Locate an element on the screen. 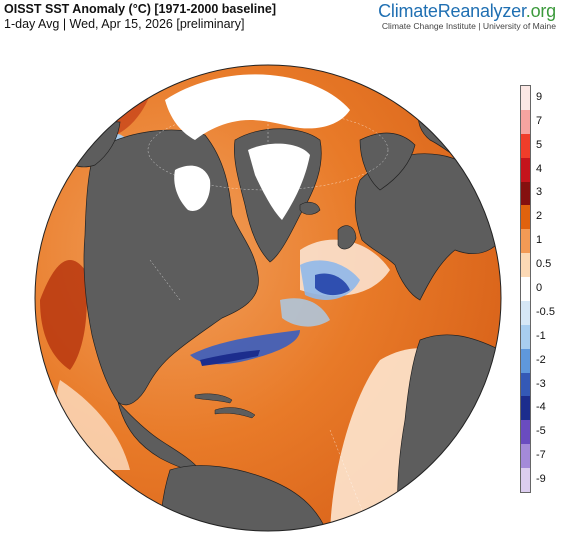  legend-label: -4 is located at coordinates (541, 407).